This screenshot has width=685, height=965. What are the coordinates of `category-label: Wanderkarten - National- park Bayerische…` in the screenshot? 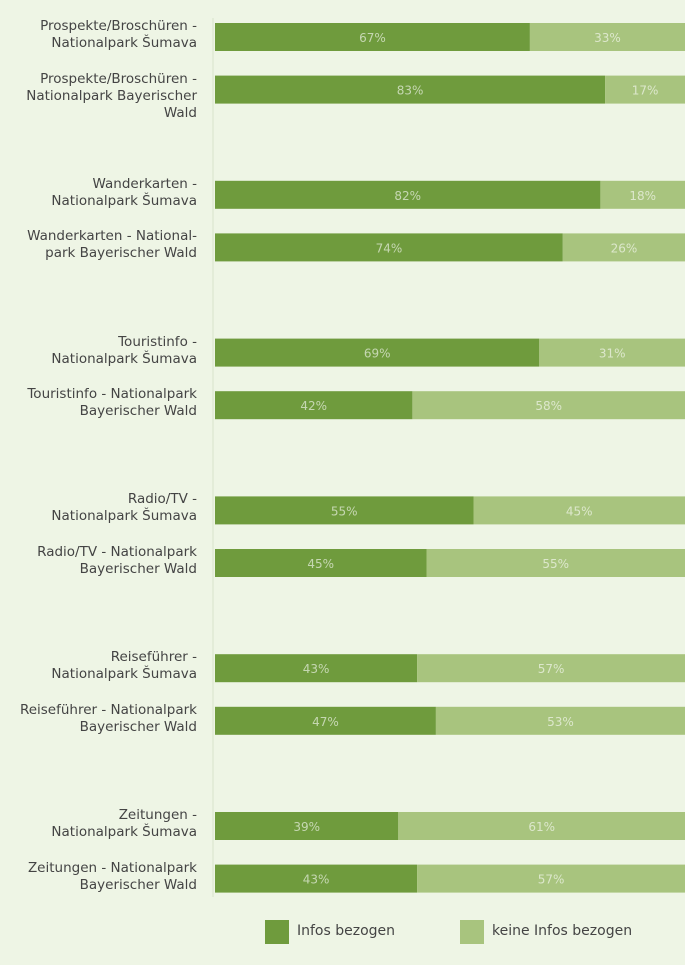 It's located at (112, 245).